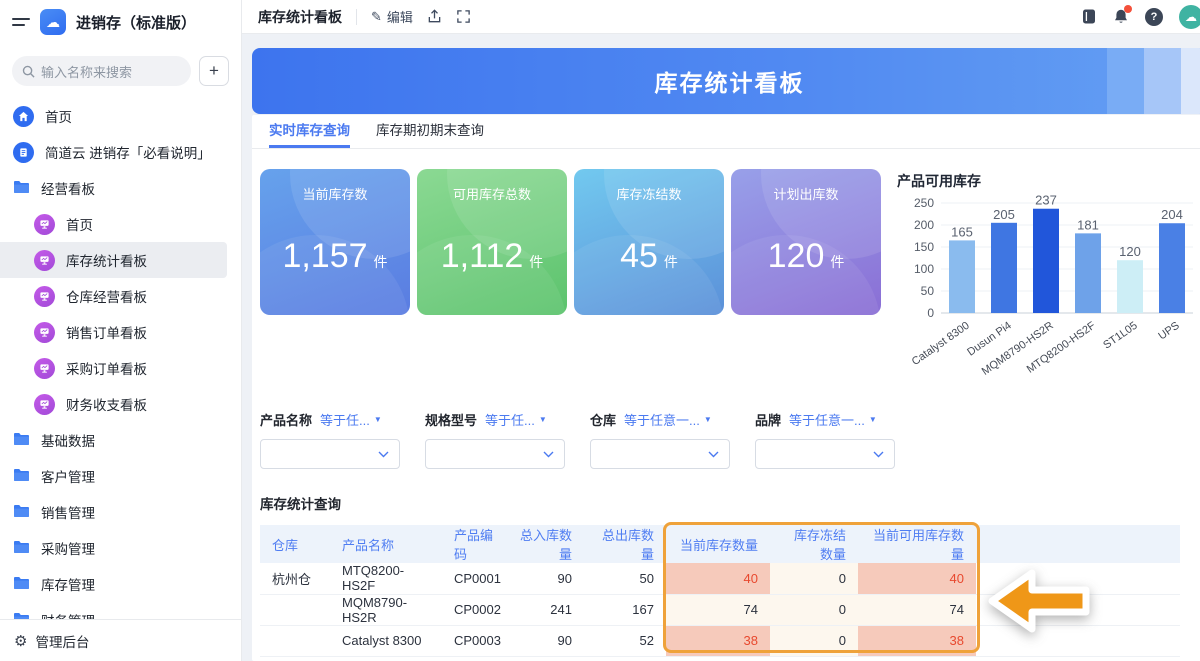 Image resolution: width=1200 pixels, height=661 pixels. Describe the element at coordinates (120, 296) in the screenshot. I see `sidebar-item-warehouse-dashboard: 仓库经营看板` at that location.